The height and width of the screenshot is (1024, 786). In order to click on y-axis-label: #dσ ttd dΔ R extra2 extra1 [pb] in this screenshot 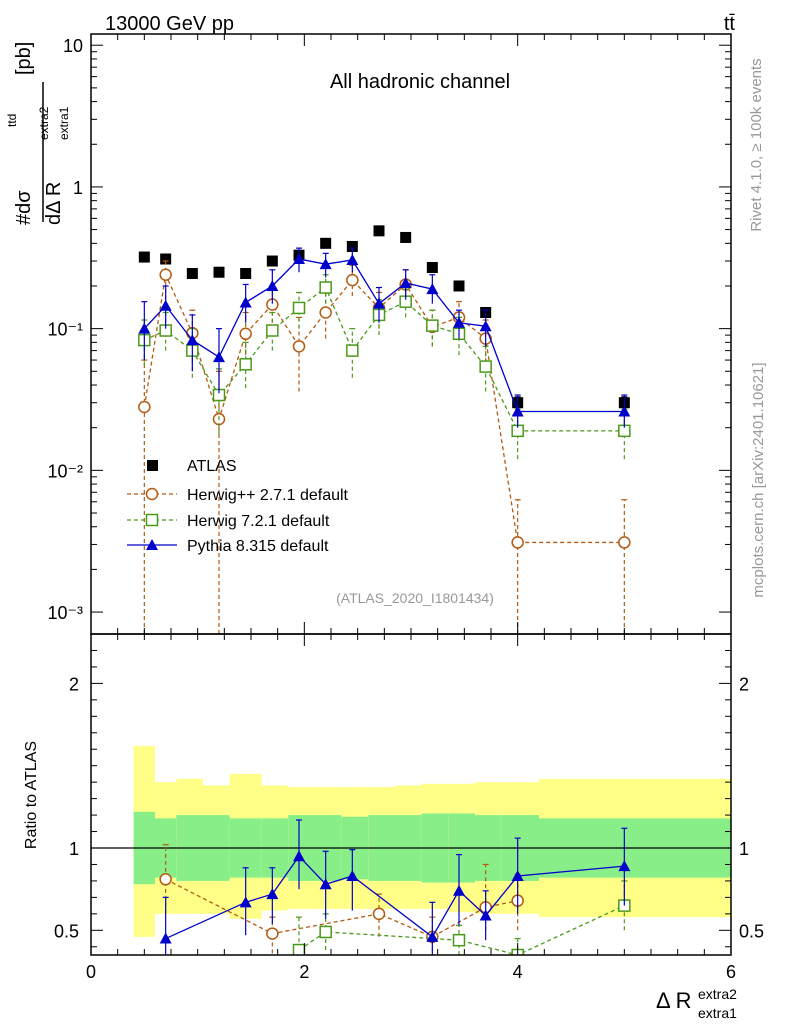, I will do `click(38, 133)`.